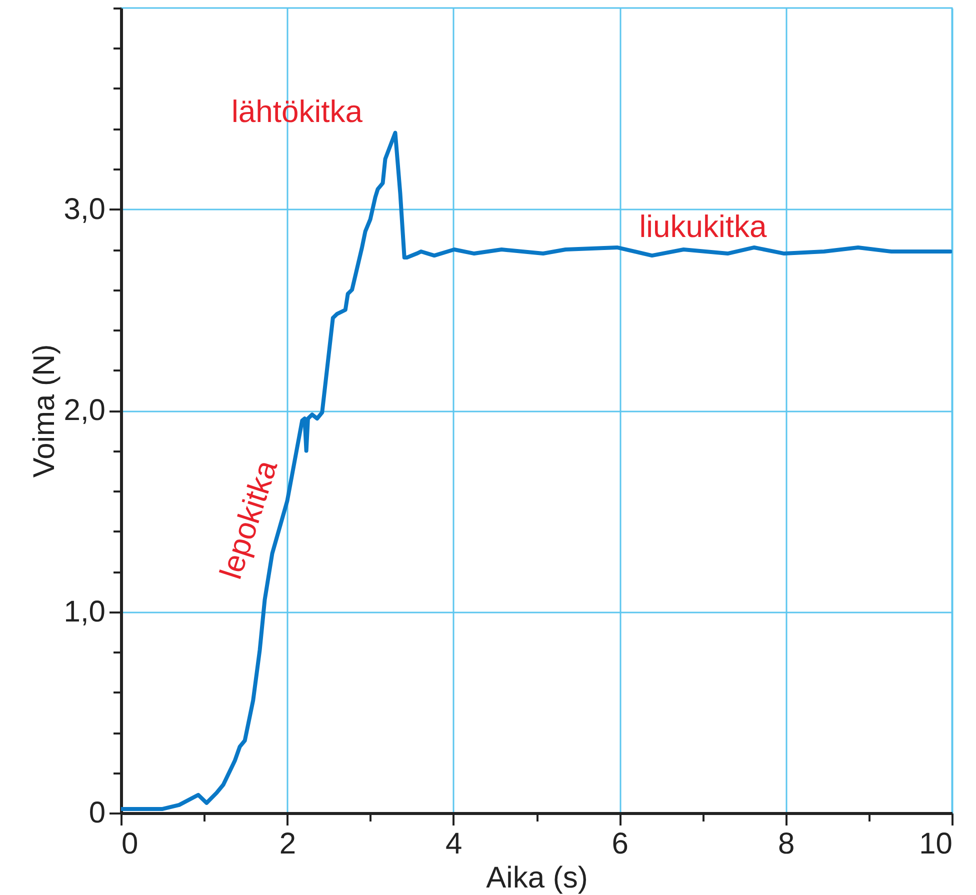 This screenshot has height=895, width=976. Describe the element at coordinates (935, 844) in the screenshot. I see `x-tick-label: 10` at that location.